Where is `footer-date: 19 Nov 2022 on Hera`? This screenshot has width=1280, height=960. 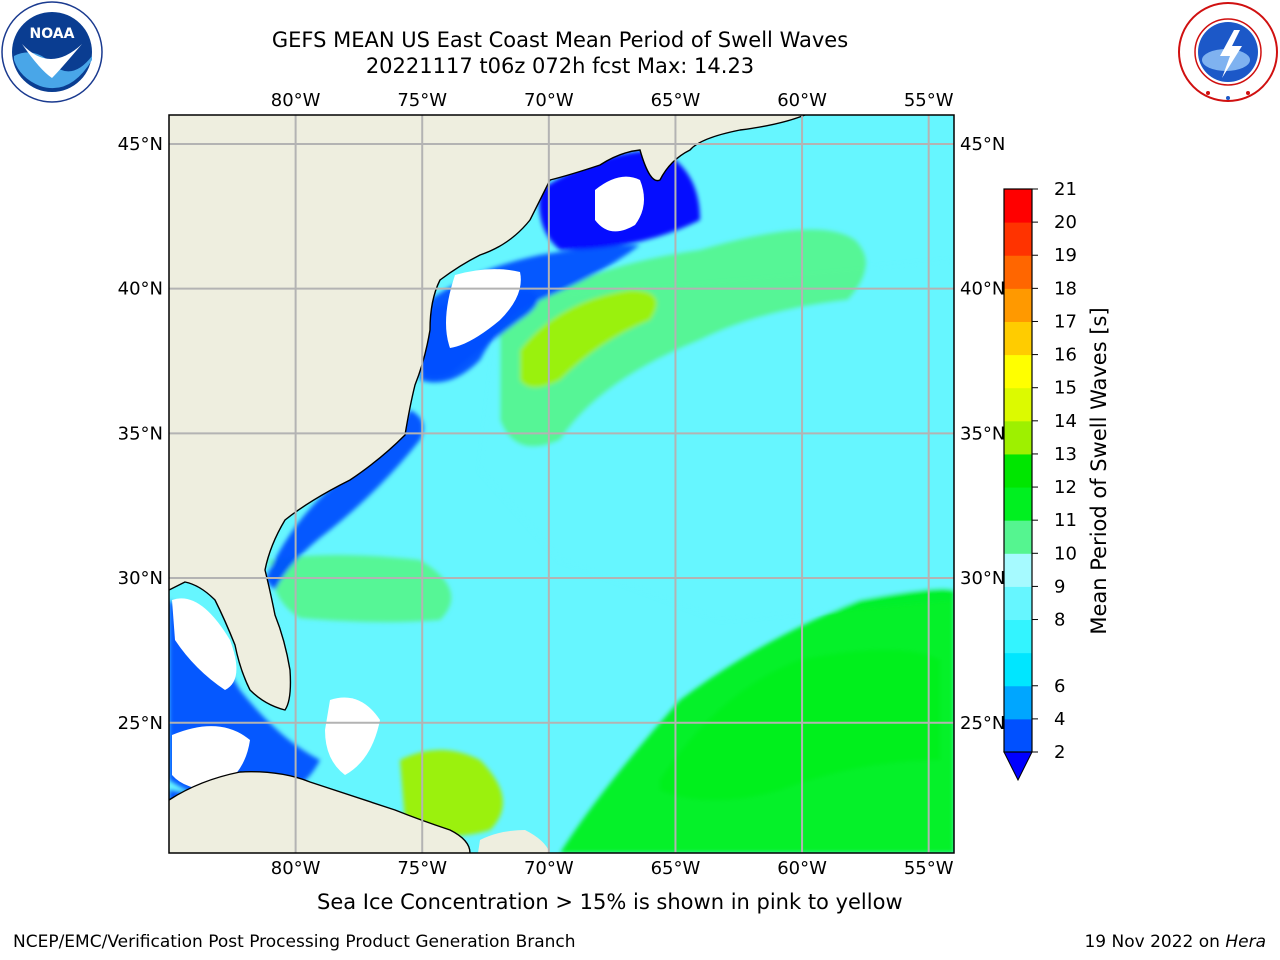
footer-date: 19 Nov 2022 on Hera is located at coordinates (1175, 942).